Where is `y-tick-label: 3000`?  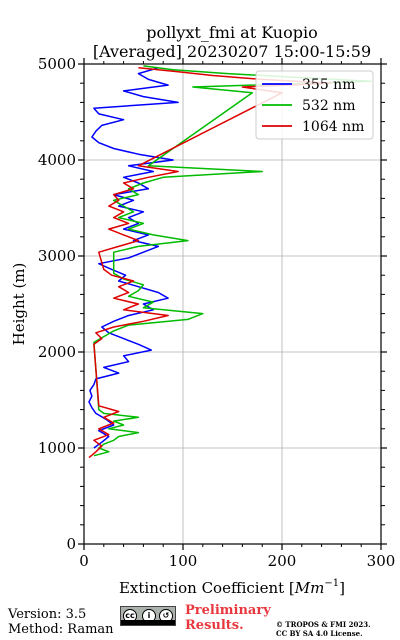
y-tick-label: 3000 is located at coordinates (57, 256).